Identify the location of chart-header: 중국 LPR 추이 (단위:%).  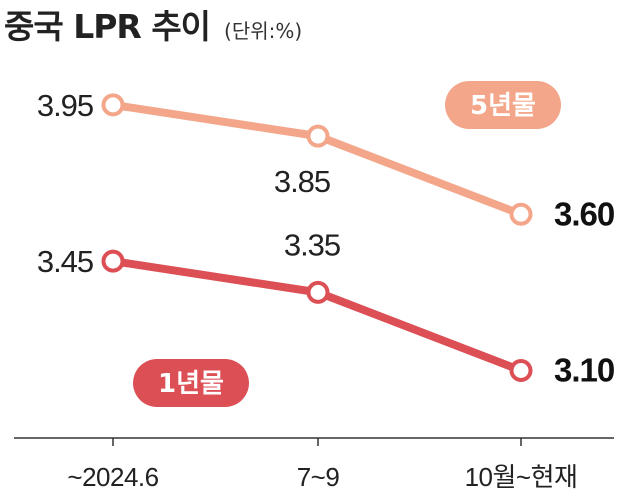
(153, 23).